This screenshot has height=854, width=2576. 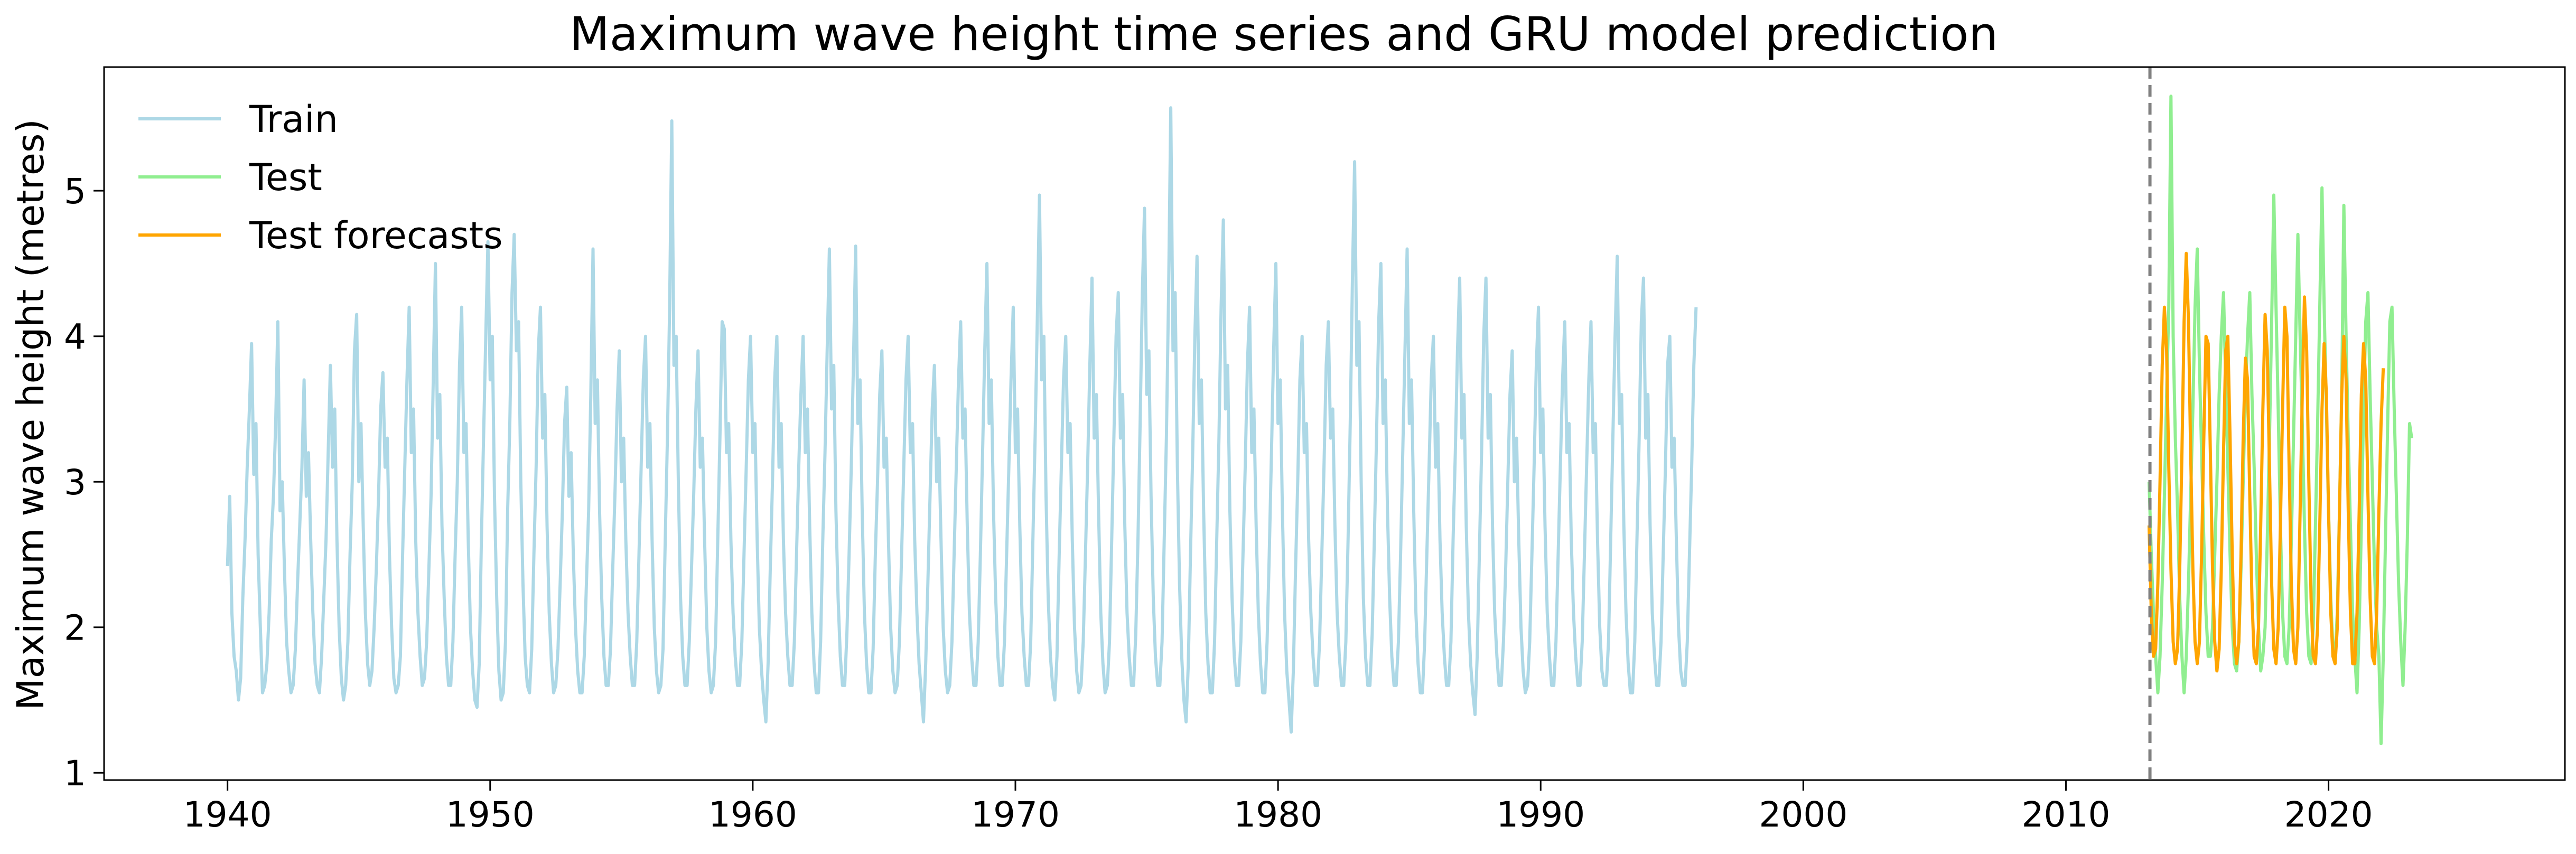 What do you see at coordinates (1015, 814) in the screenshot?
I see `x-tick-label: 1970` at bounding box center [1015, 814].